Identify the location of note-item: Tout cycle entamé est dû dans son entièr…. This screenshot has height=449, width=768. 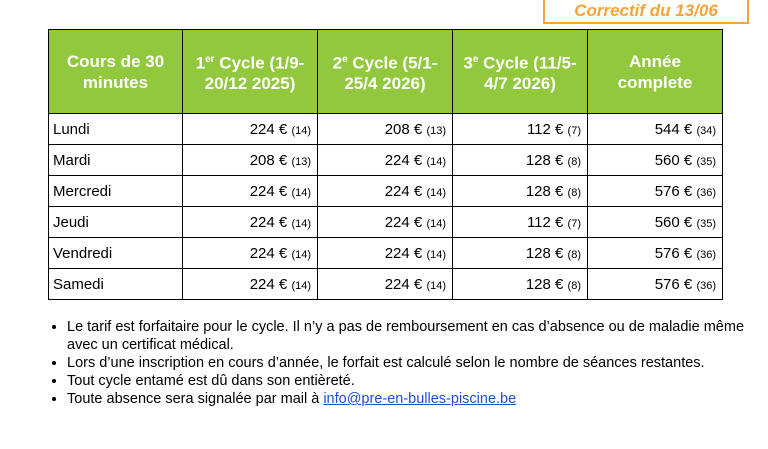
(412, 381).